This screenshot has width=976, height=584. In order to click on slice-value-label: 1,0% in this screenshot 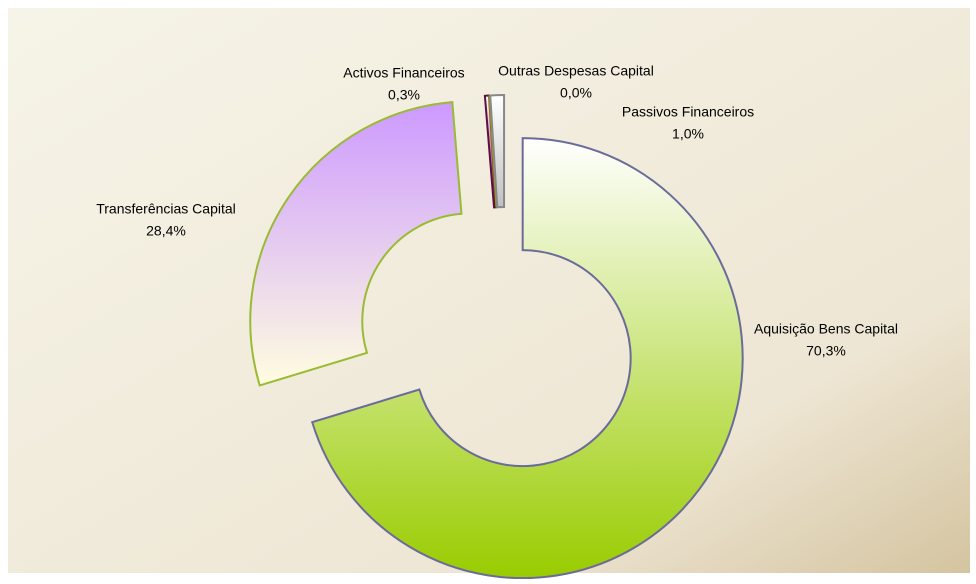, I will do `click(688, 134)`.